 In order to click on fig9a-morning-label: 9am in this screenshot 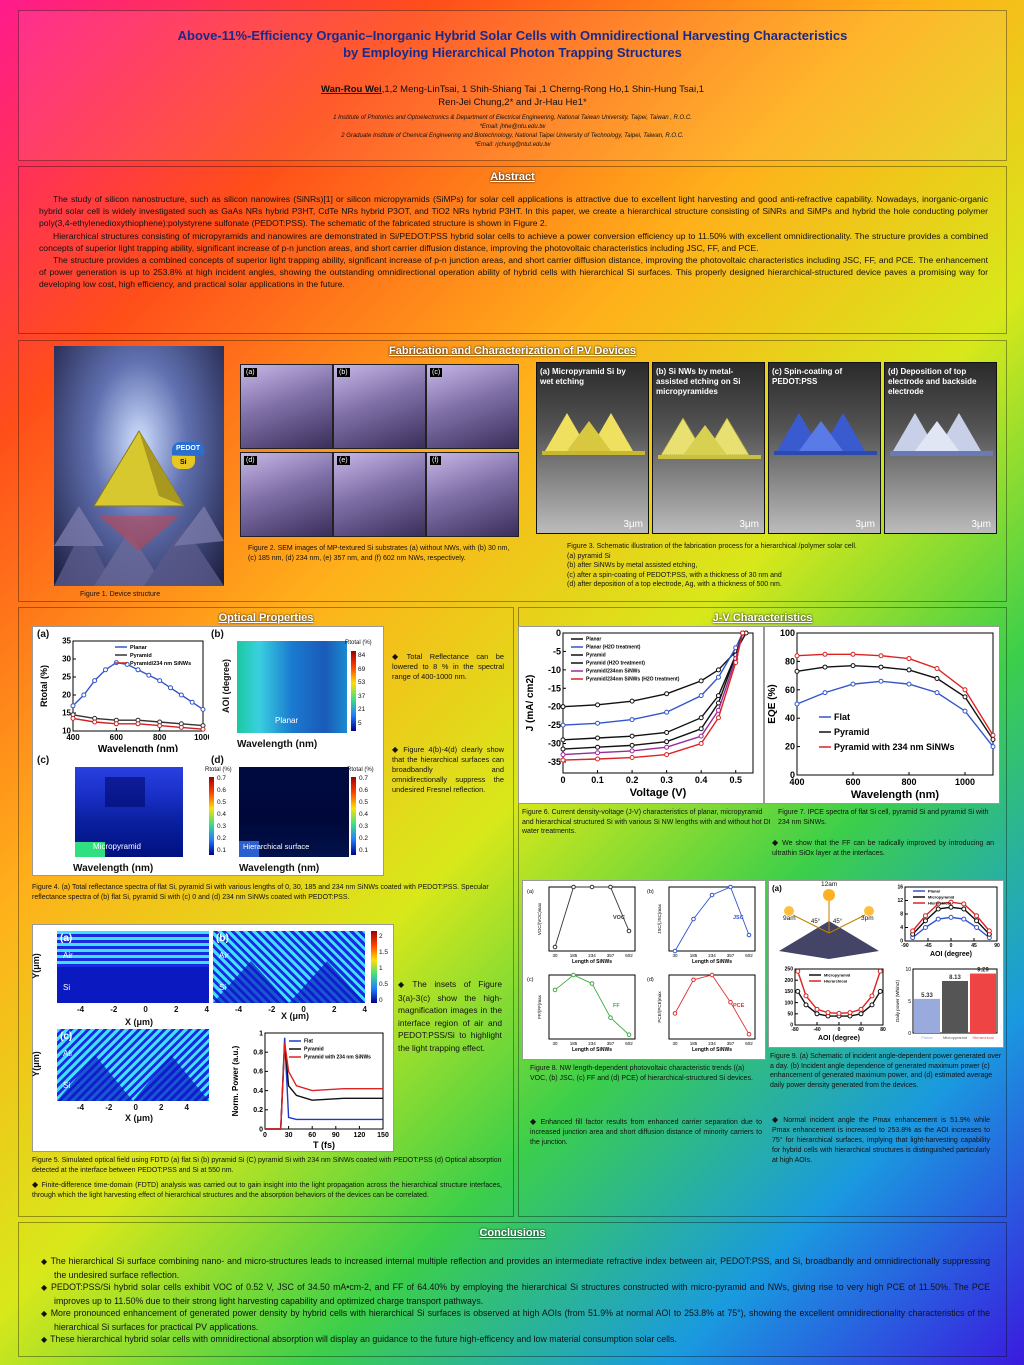, I will do `click(789, 918)`.